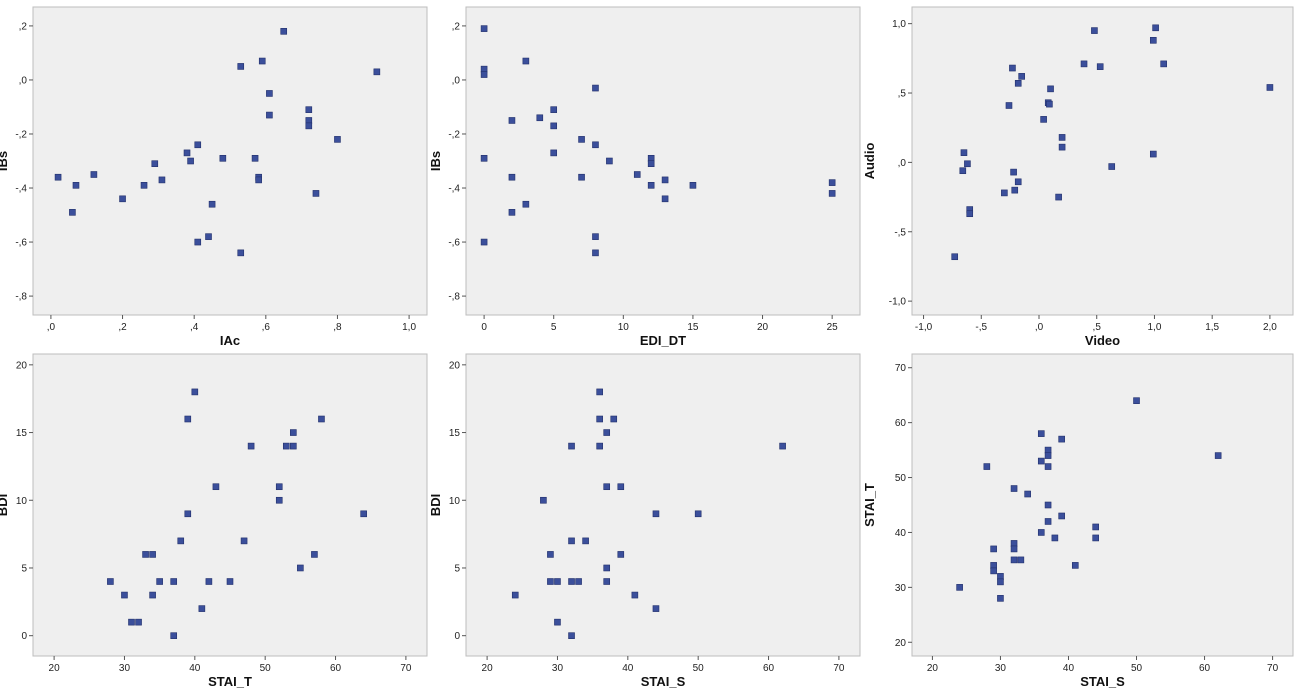 This screenshot has width=1300, height=698. Describe the element at coordinates (869, 161) in the screenshot. I see `y-axis-title: Audio` at that location.